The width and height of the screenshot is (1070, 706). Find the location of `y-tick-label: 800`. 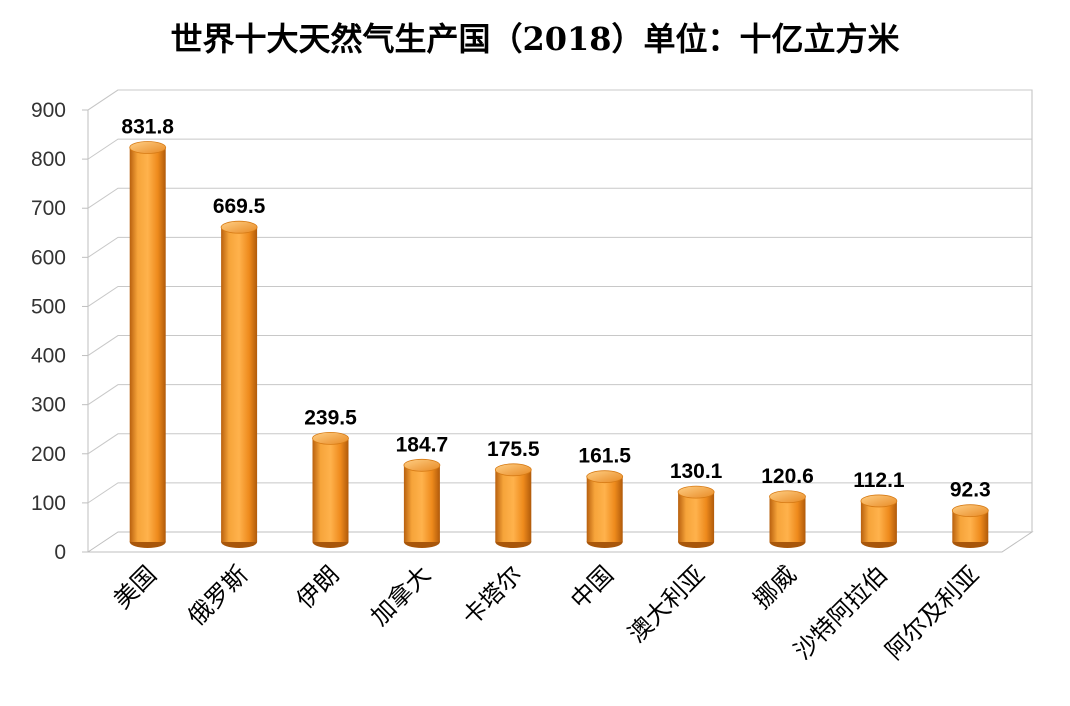

y-tick-label: 800 is located at coordinates (48, 159).